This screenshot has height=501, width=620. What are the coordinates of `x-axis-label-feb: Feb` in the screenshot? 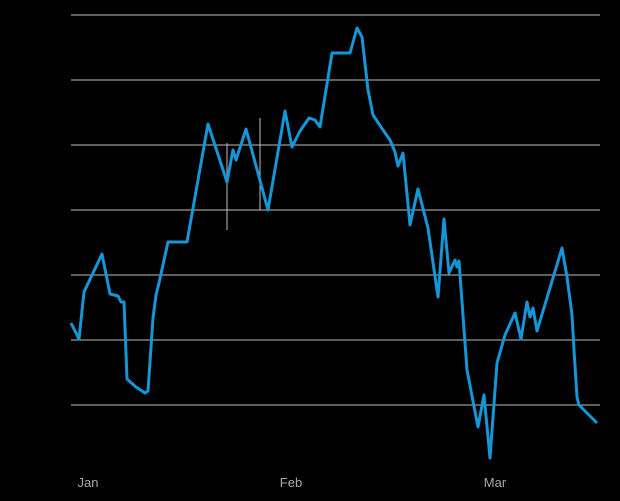 It's located at (291, 482).